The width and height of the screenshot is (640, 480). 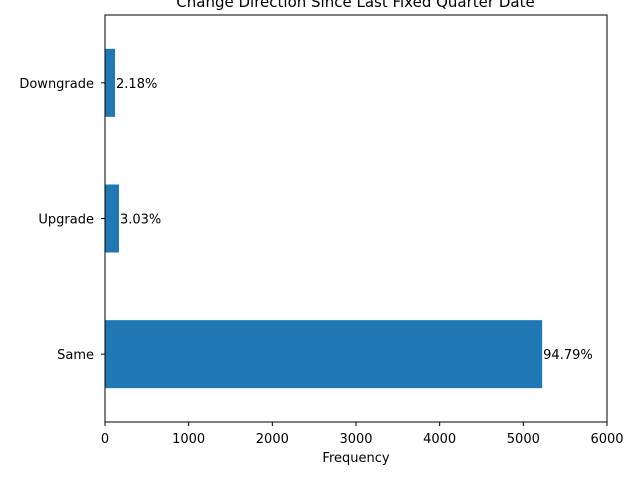 I want to click on x-tick-label: 4000, so click(x=439, y=439).